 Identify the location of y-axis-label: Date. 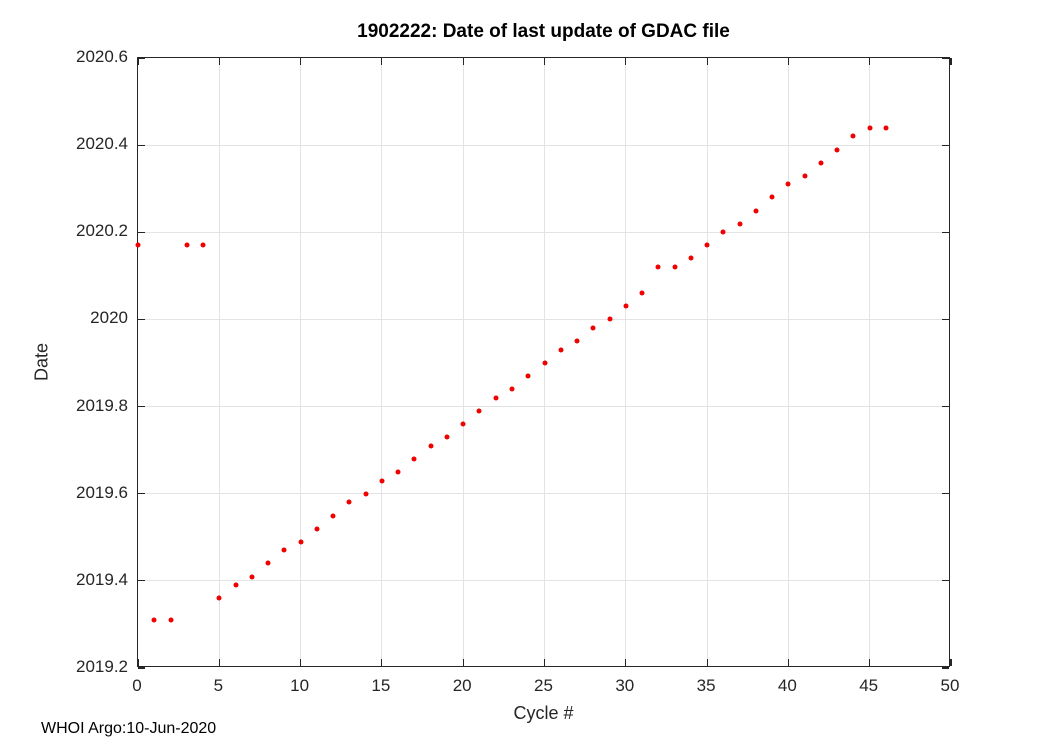
(41, 362).